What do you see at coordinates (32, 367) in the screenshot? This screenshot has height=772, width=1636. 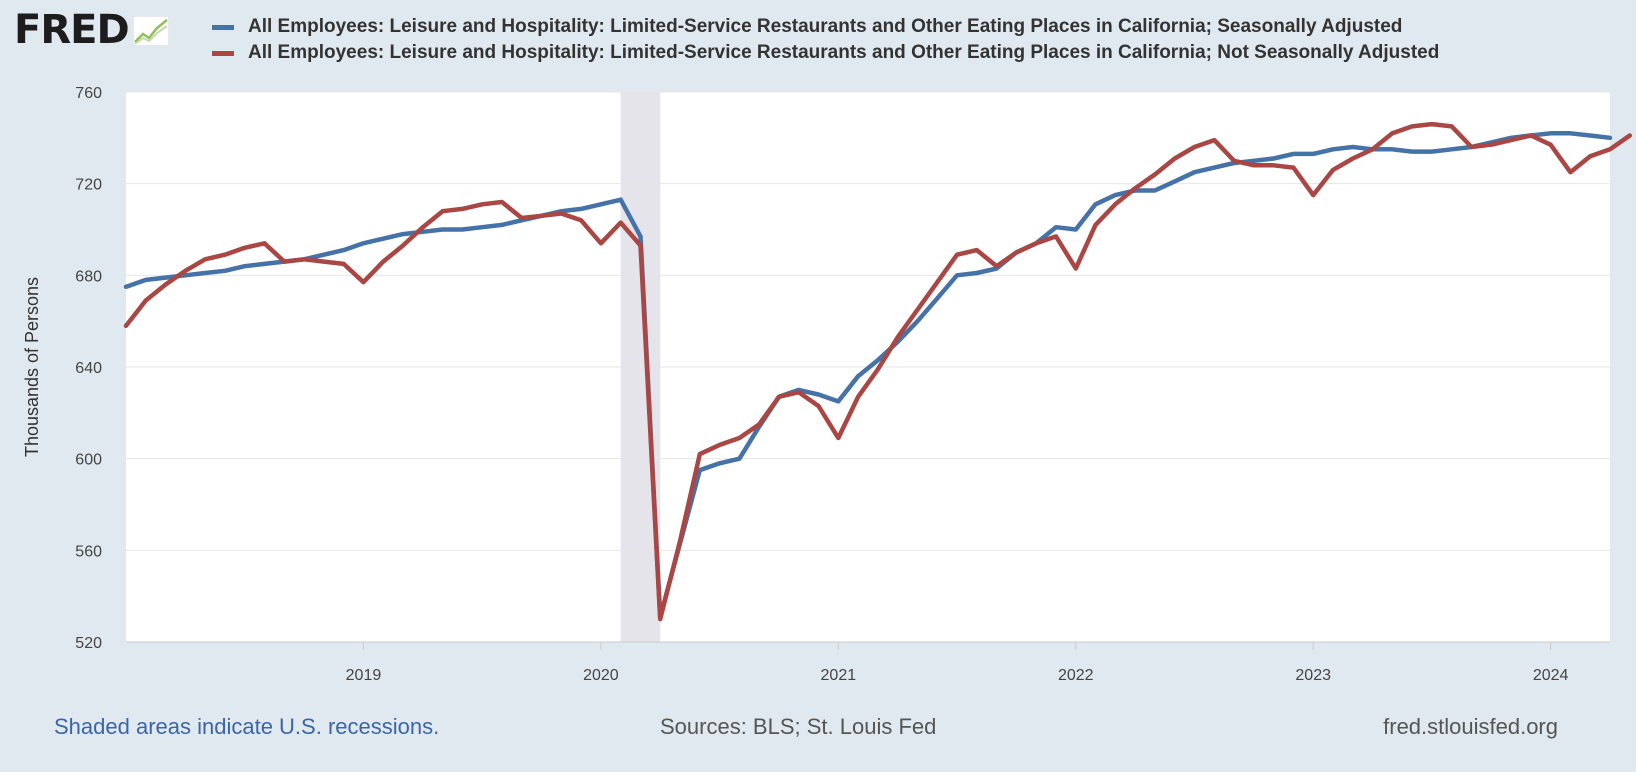 I see `y-axis-title: Thousands of Persons` at bounding box center [32, 367].